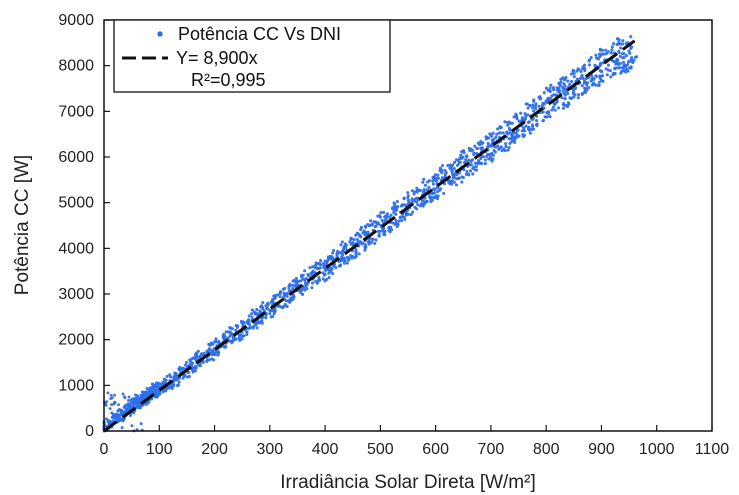  What do you see at coordinates (89, 431) in the screenshot?
I see `y-tick-label: 0` at bounding box center [89, 431].